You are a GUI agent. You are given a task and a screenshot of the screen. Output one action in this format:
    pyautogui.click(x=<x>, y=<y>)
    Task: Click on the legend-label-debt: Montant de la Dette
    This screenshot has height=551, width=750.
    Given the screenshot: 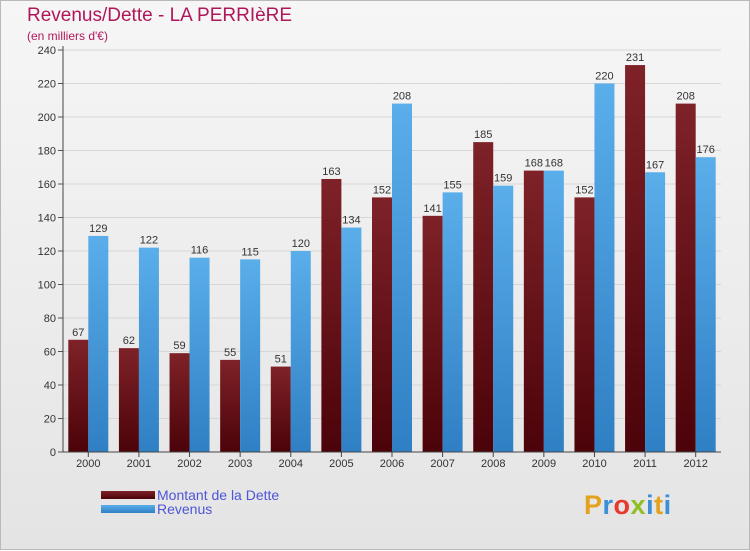 What is the action you would take?
    pyautogui.click(x=218, y=495)
    